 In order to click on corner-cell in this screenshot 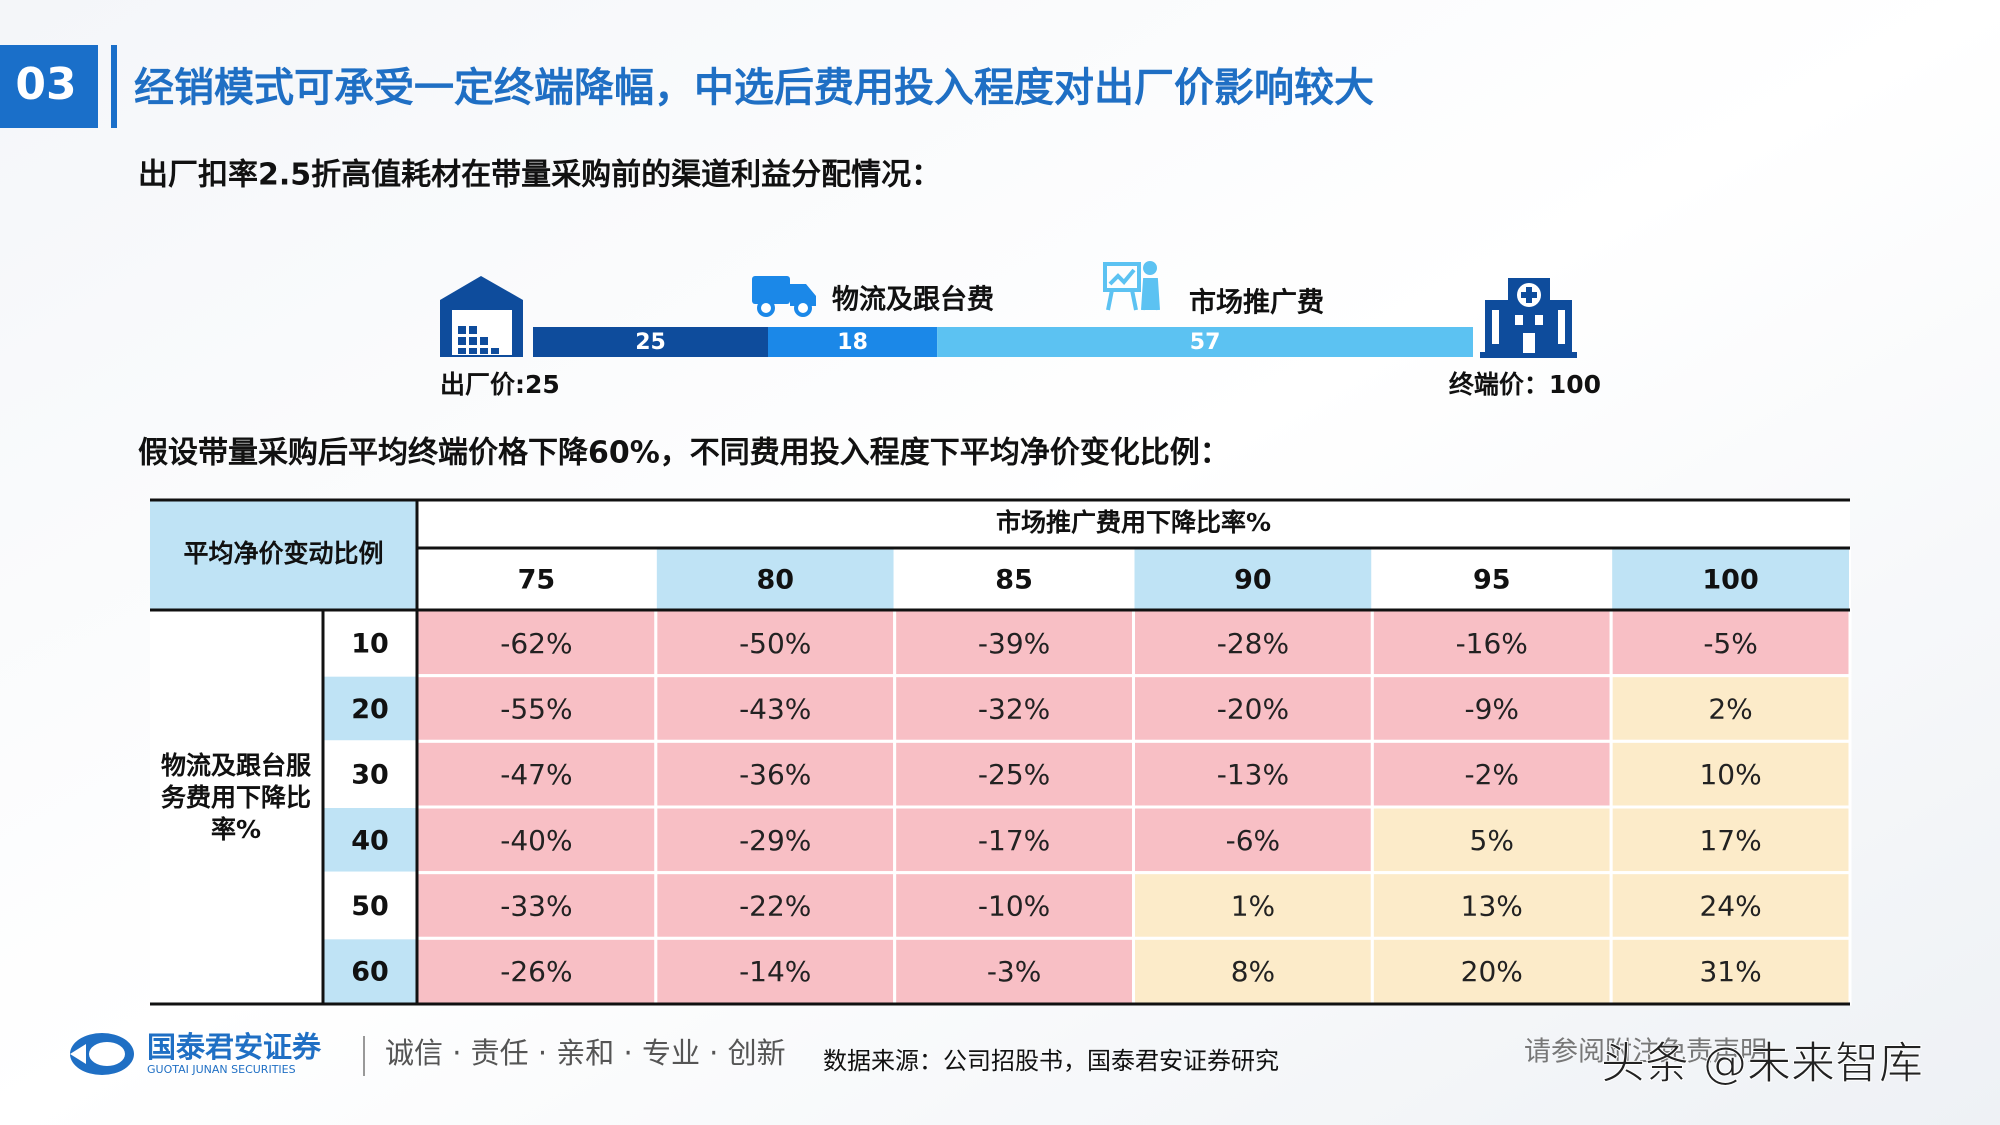, I will do `click(283, 555)`.